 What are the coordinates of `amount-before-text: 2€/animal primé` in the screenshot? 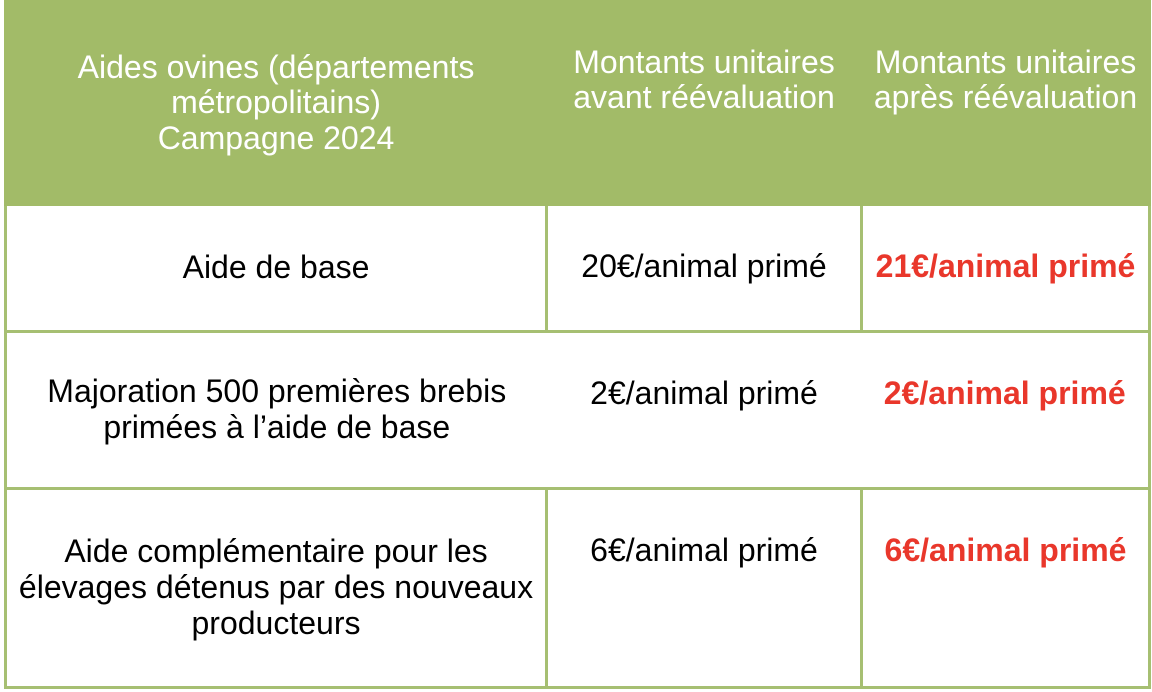 It's located at (704, 393).